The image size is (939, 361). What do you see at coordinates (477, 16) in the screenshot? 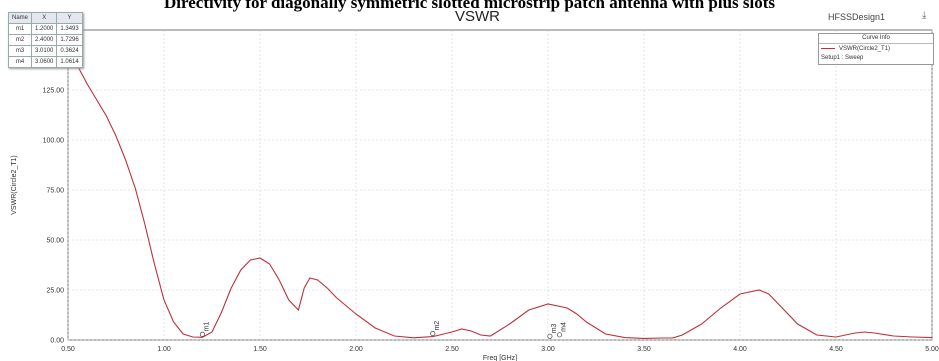
I see `plot-title: VSWR` at bounding box center [477, 16].